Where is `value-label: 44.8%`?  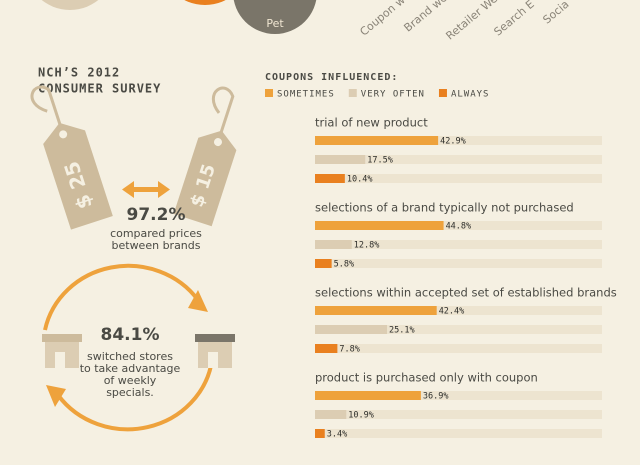
value-label: 44.8% is located at coordinates (459, 227).